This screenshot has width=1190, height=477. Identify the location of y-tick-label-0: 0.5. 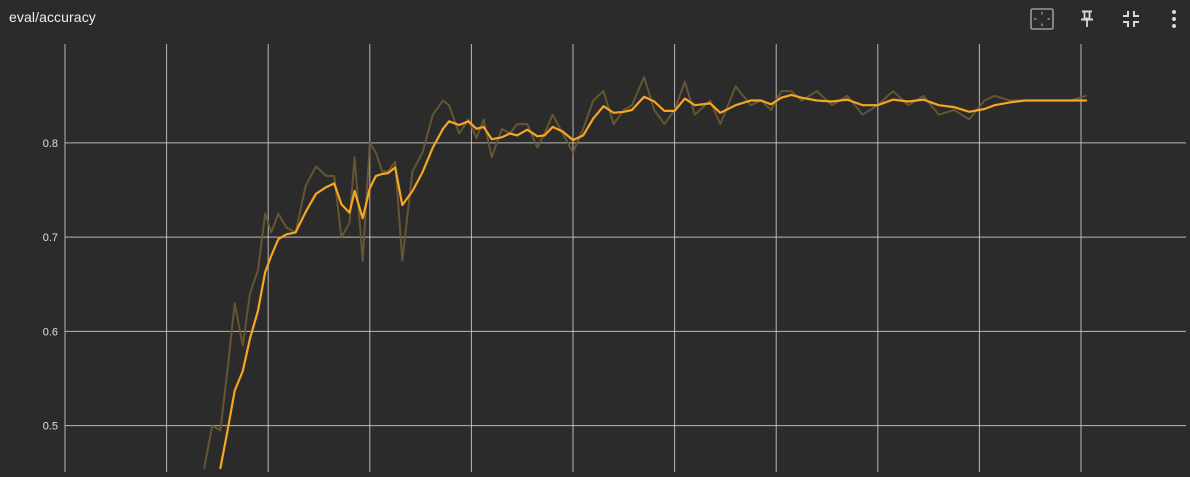
(50, 427).